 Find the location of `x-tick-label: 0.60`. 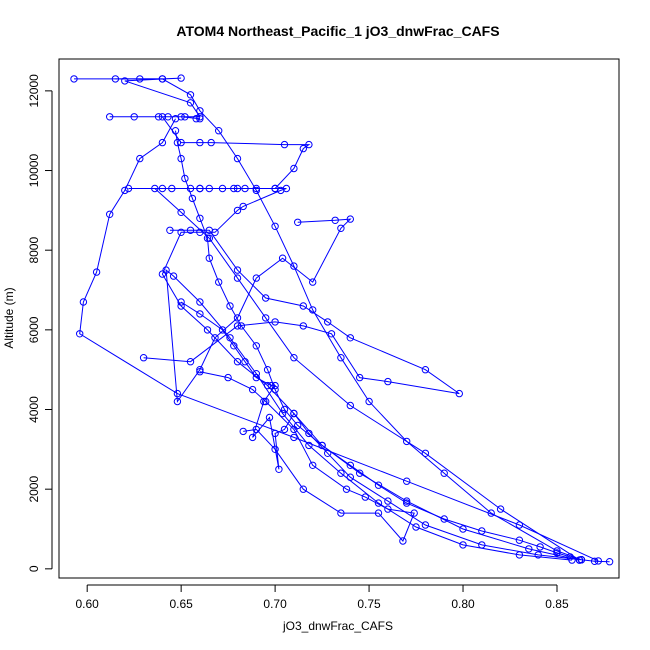

x-tick-label: 0.60 is located at coordinates (88, 604).